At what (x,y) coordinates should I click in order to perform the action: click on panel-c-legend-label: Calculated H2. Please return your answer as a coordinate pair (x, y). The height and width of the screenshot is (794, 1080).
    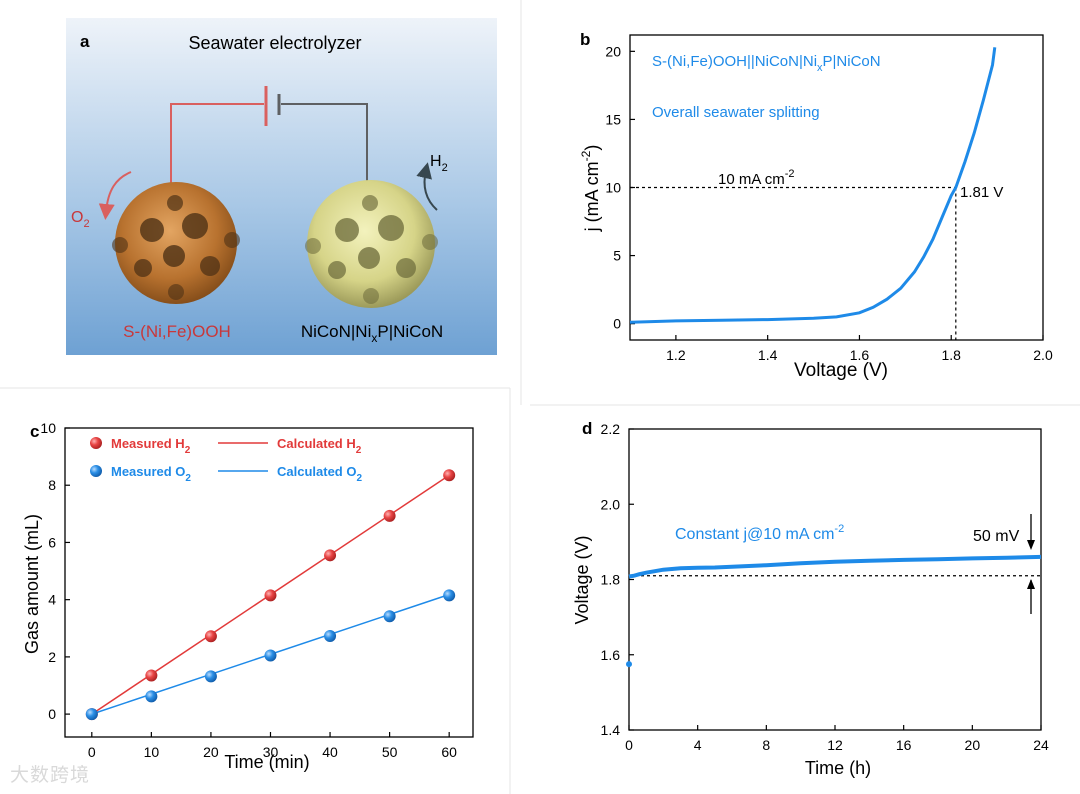
    Looking at the image, I should click on (319, 446).